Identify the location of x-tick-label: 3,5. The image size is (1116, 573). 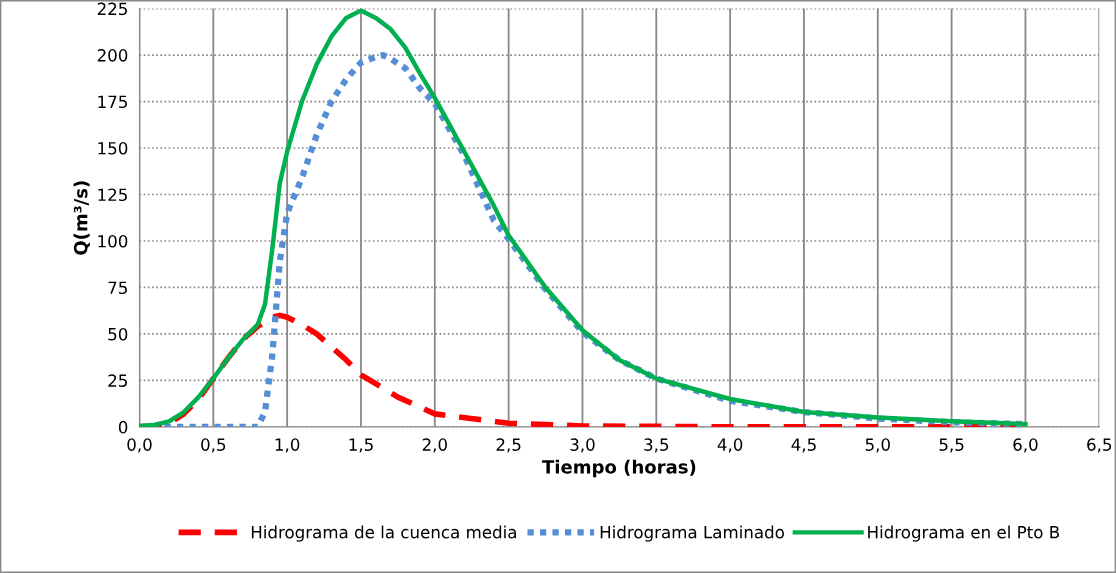
(656, 445).